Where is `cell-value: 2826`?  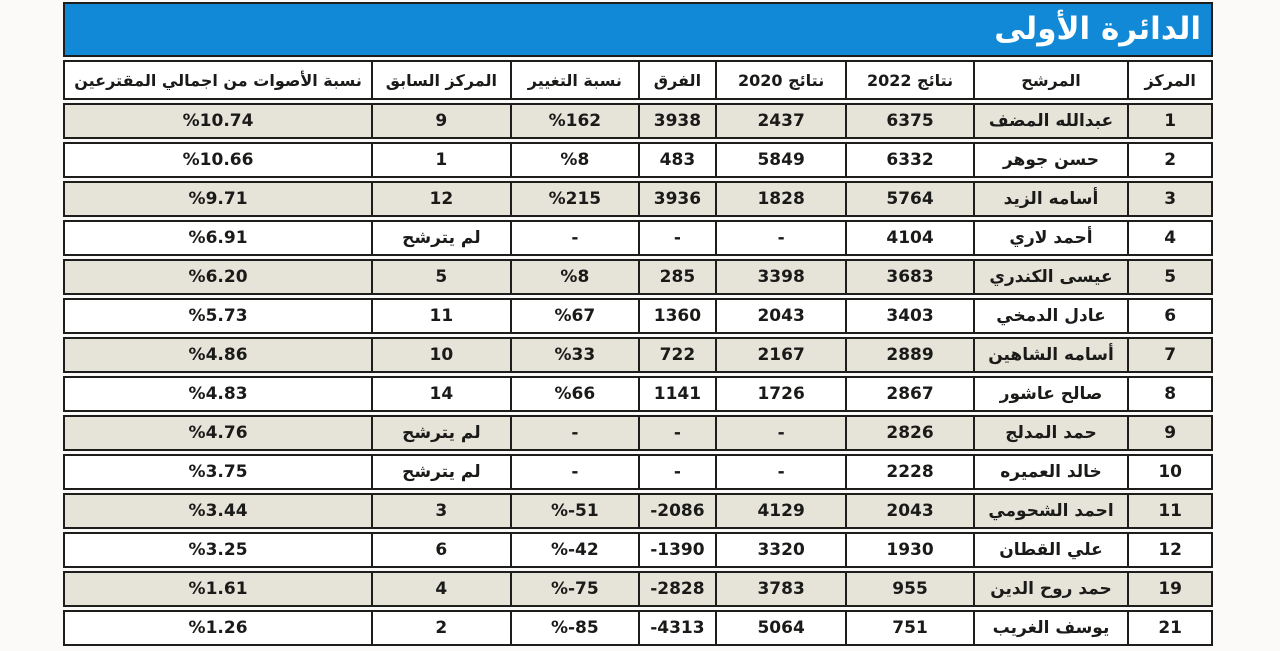 cell-value: 2826 is located at coordinates (910, 433).